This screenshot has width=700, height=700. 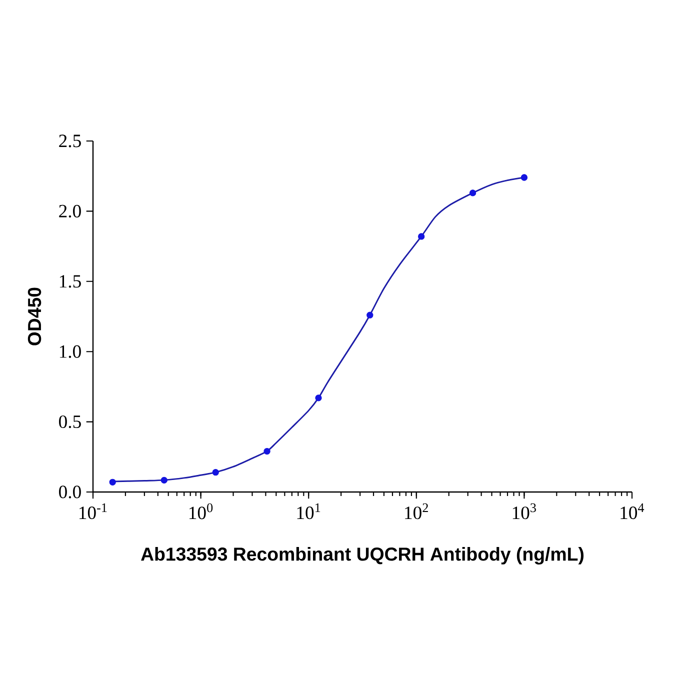 I want to click on y-tick-label: 1.5, so click(x=70, y=281).